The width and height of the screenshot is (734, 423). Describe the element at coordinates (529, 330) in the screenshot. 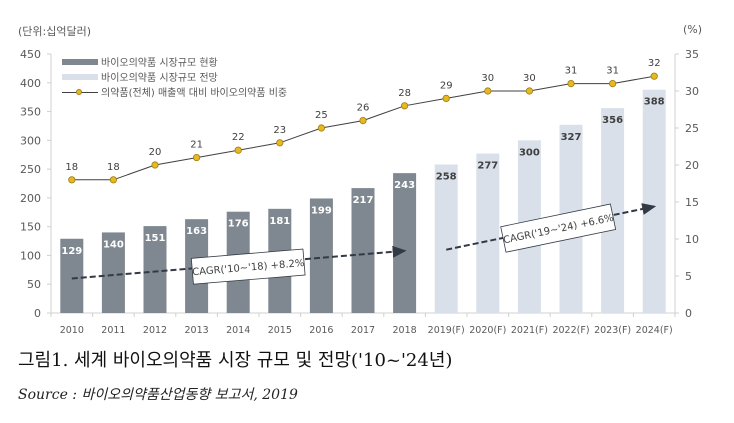

I see `x-axis-tick-label: 2021(F)` at that location.